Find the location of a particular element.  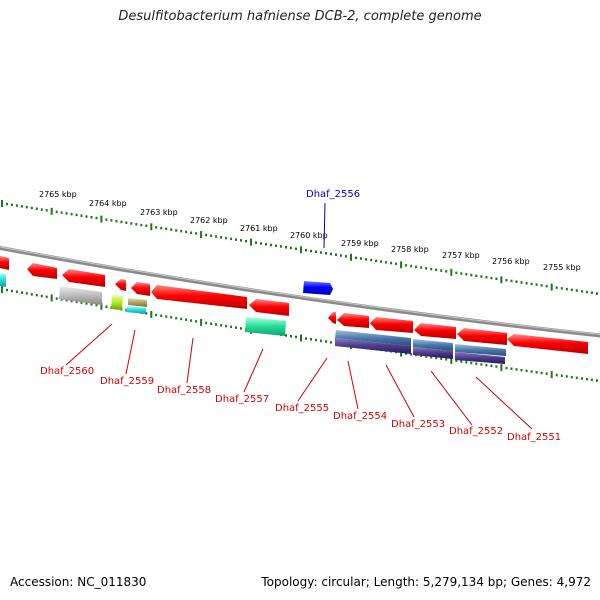

gene-fragment-left is located at coordinates (4, 263).